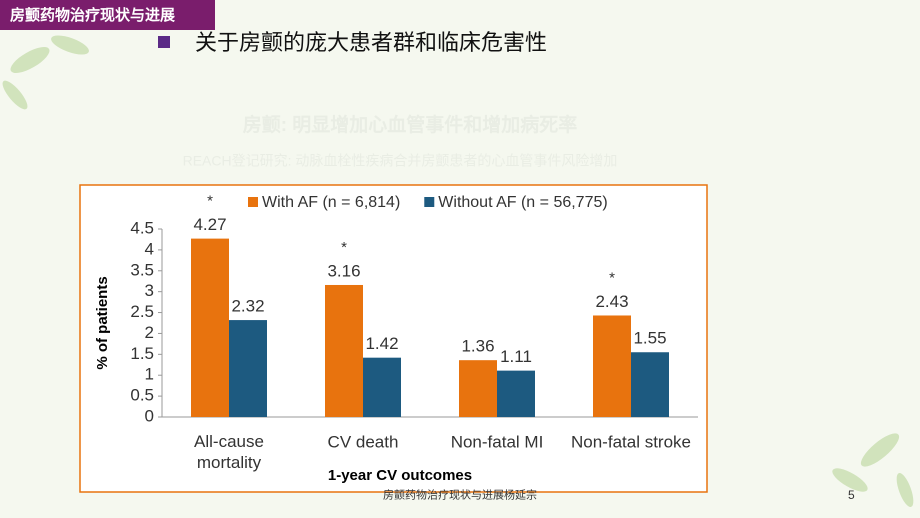  What do you see at coordinates (649, 338) in the screenshot?
I see `value-label: 1.55` at bounding box center [649, 338].